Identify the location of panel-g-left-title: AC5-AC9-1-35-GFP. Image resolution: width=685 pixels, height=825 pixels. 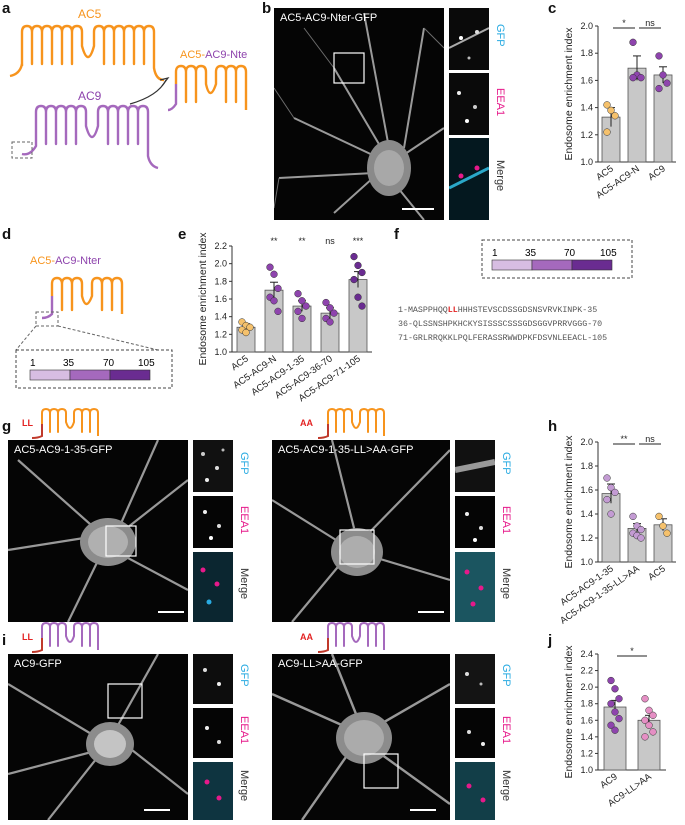
(63, 450).